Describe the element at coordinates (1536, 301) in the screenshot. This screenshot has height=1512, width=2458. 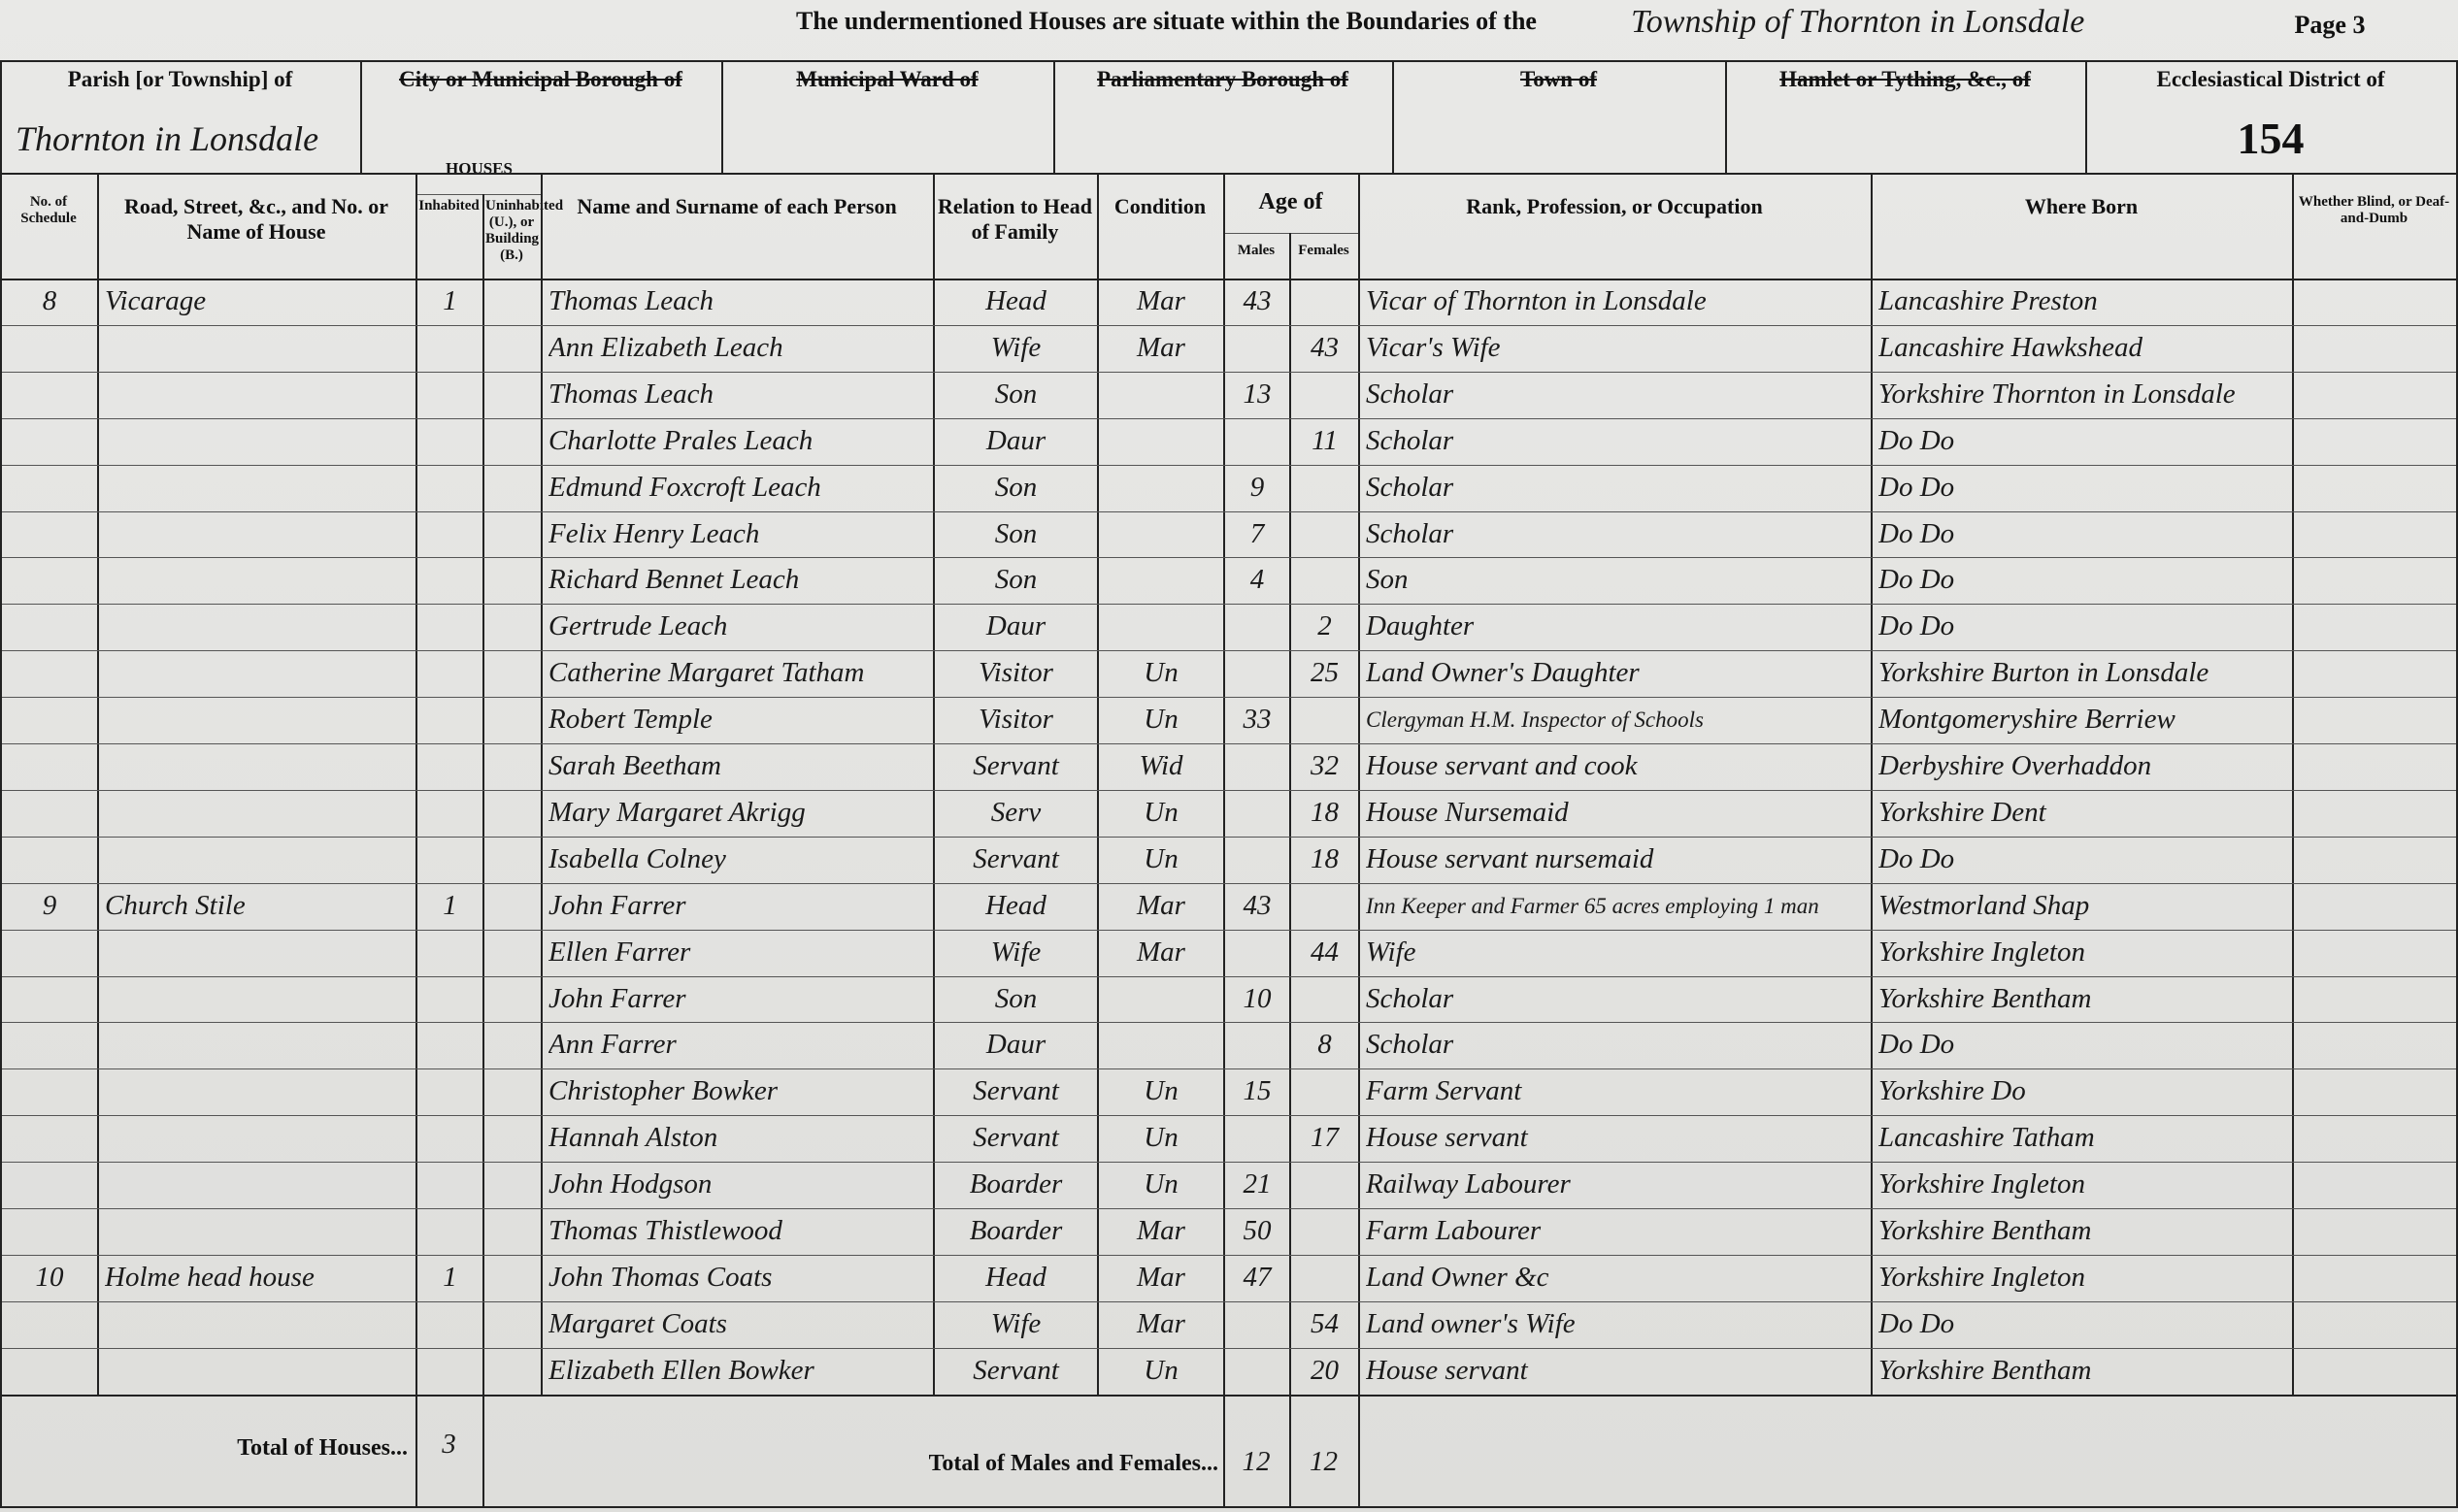
I see `cell-occupation: Vicar of Thornton in Lonsdale` at that location.